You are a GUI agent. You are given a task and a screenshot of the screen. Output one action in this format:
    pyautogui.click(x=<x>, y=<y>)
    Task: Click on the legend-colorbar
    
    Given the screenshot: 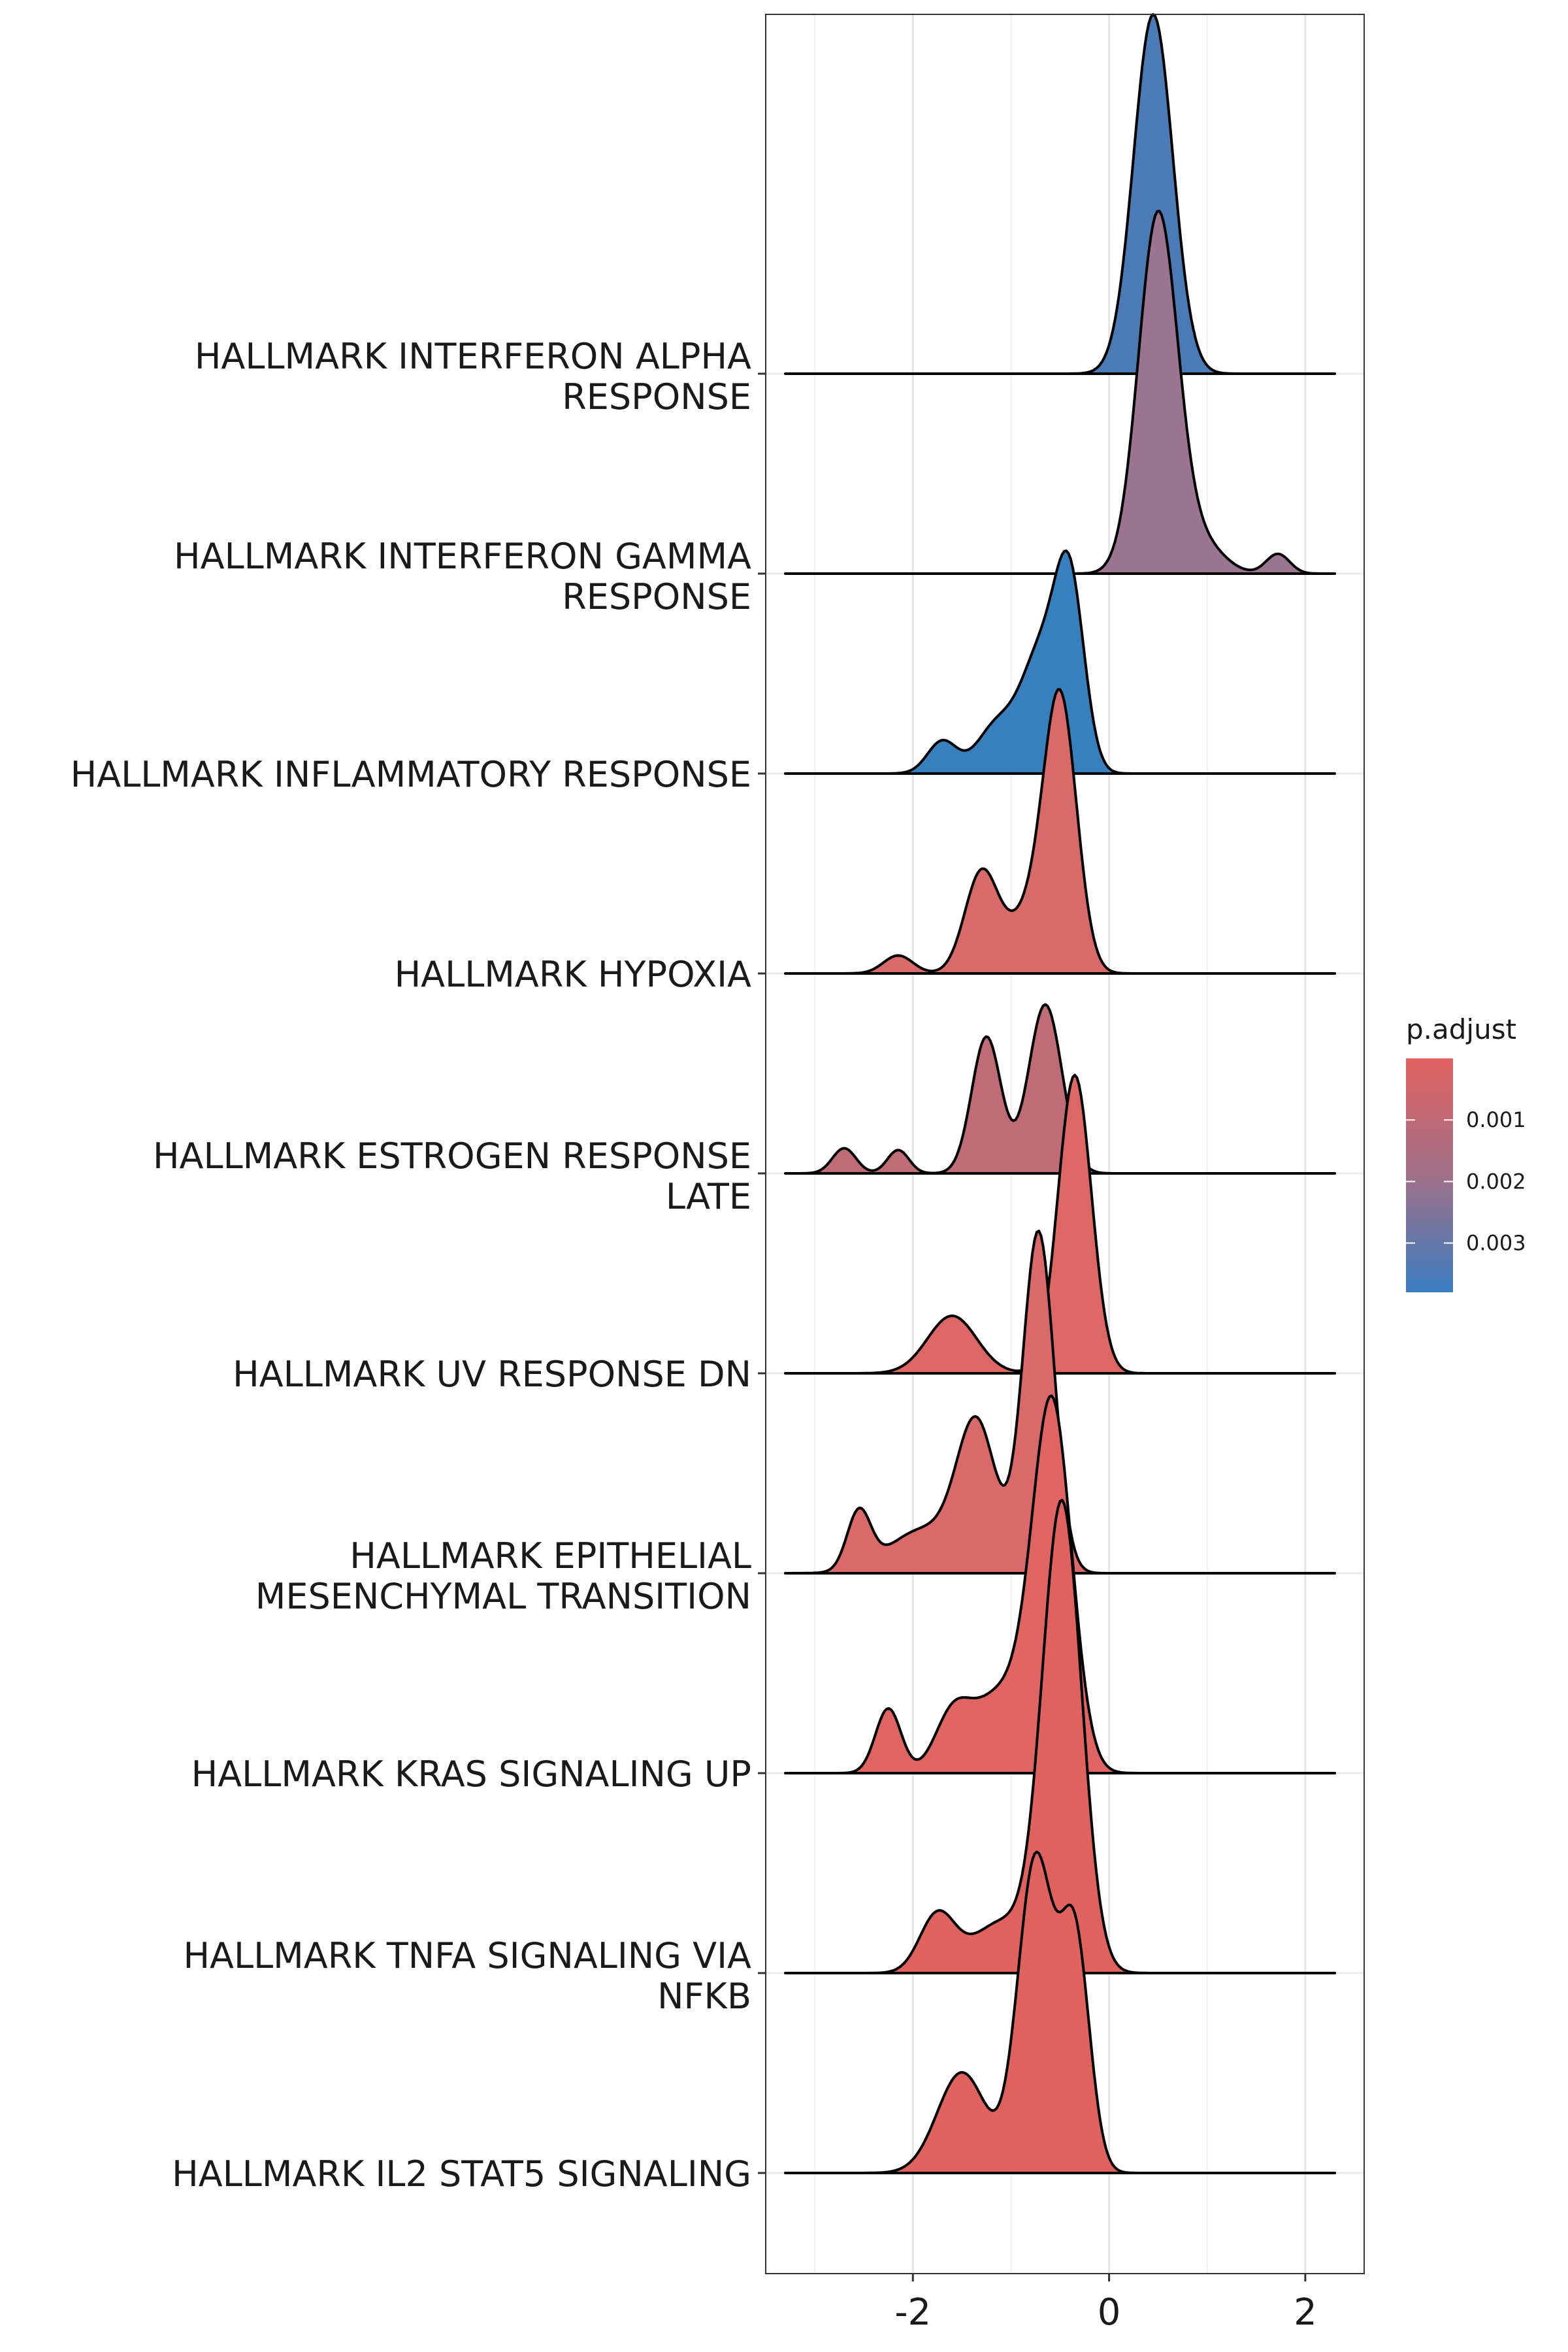 What is the action you would take?
    pyautogui.click(x=1429, y=1175)
    